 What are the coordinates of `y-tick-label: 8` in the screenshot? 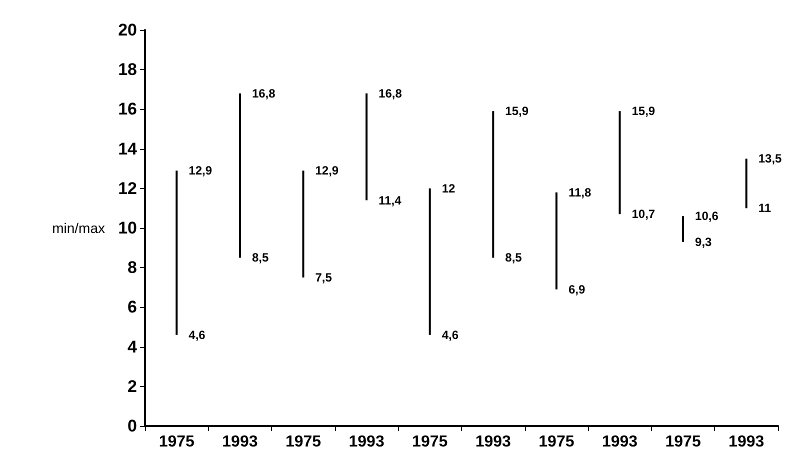 It's located at (132, 268).